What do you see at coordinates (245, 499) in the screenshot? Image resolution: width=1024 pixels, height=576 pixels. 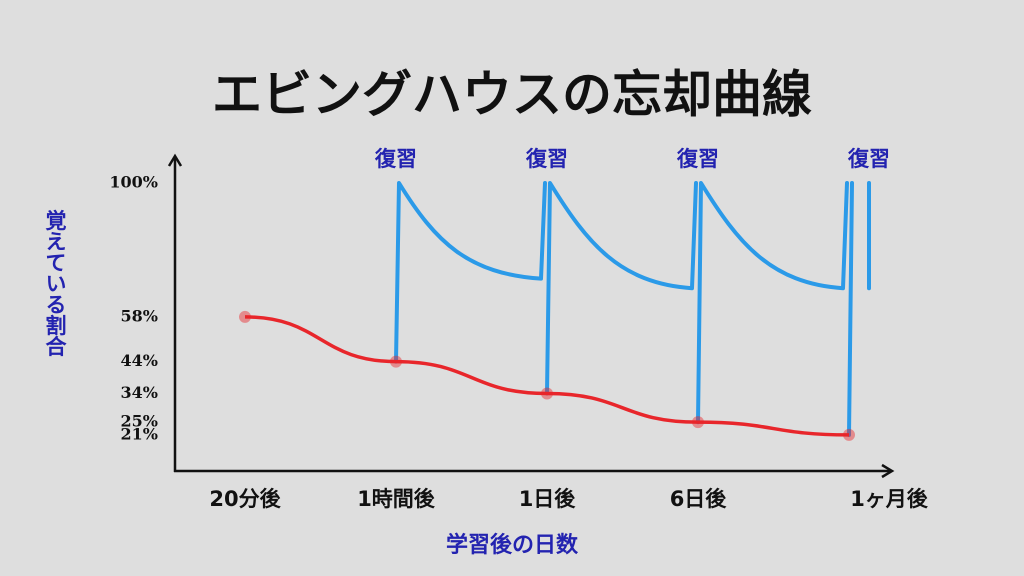 I see `x-tick-label: 20分後` at bounding box center [245, 499].